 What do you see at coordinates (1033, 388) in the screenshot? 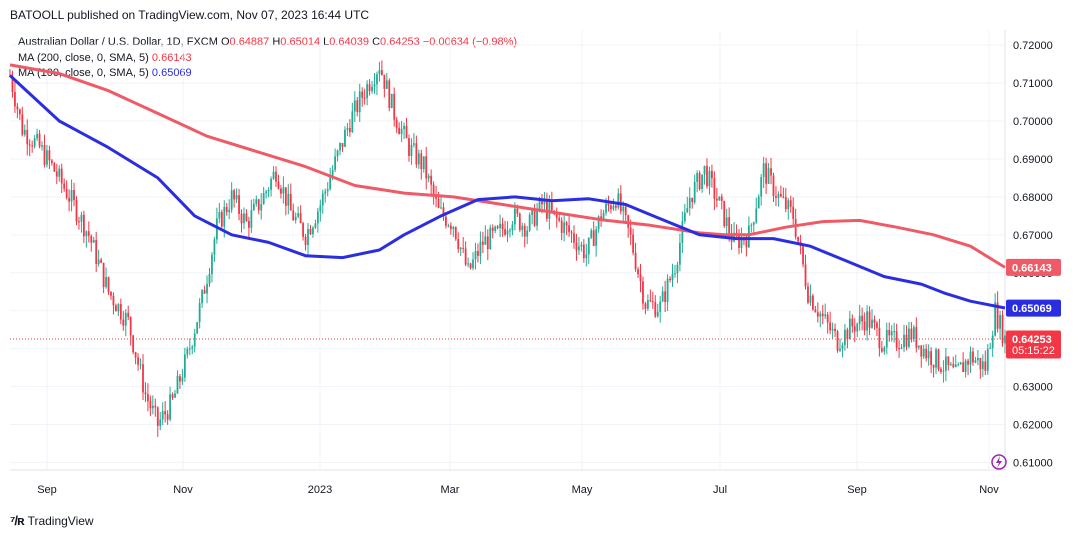
I see `y-tick-label: 0.63000` at bounding box center [1033, 388].